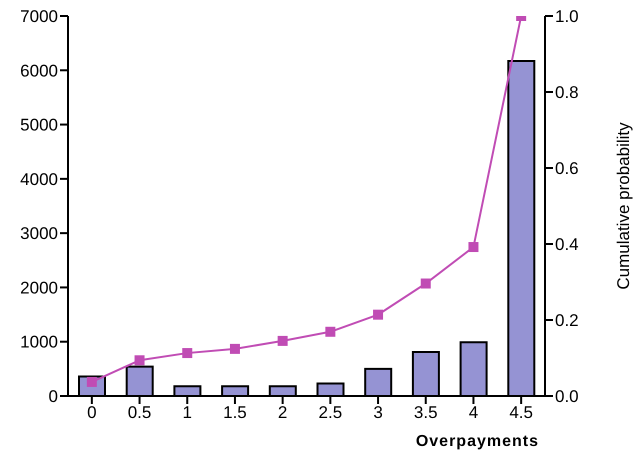  What do you see at coordinates (187, 412) in the screenshot?
I see `x-tick-label: 1` at bounding box center [187, 412].